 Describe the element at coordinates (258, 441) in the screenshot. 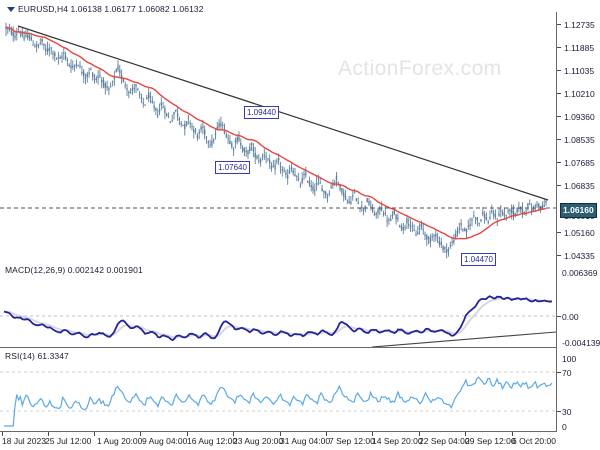

I see `x-axis-label: 23 Aug 20:00` at that location.